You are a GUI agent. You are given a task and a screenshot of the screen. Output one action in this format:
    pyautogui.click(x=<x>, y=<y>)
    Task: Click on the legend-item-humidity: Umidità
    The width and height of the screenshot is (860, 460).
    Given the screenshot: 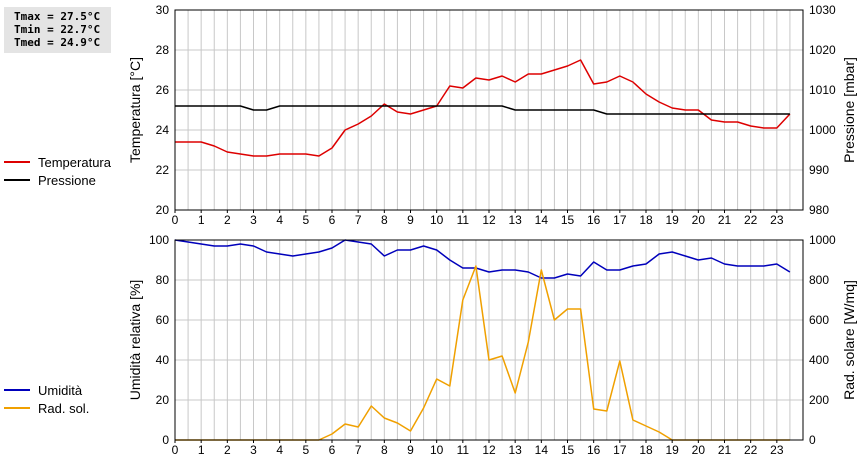 What is the action you would take?
    pyautogui.click(x=46, y=390)
    